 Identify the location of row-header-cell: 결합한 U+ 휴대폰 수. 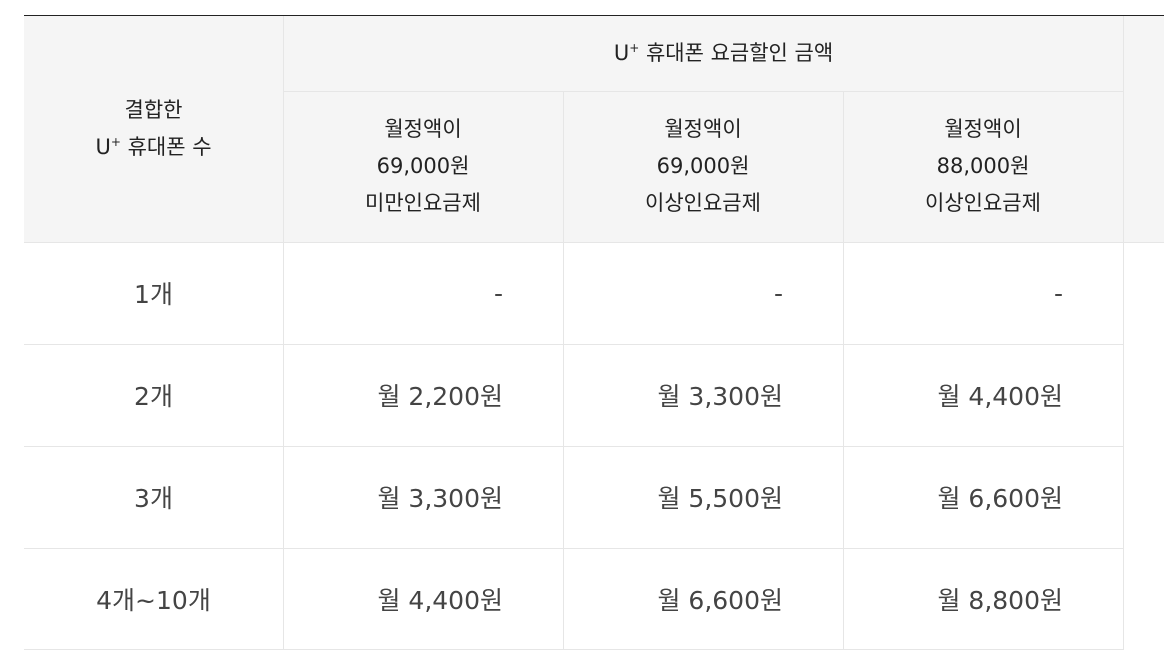
(153, 129).